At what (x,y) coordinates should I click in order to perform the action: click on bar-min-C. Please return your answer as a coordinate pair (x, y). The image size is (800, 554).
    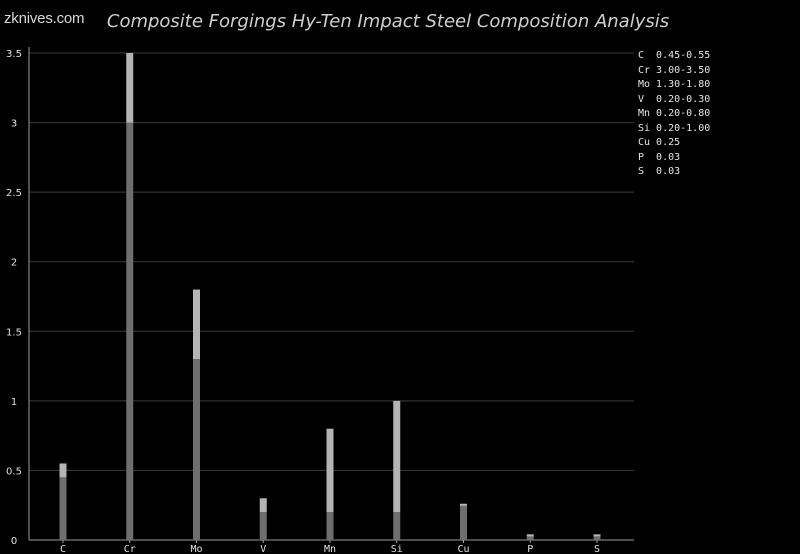
    Looking at the image, I should click on (63, 508).